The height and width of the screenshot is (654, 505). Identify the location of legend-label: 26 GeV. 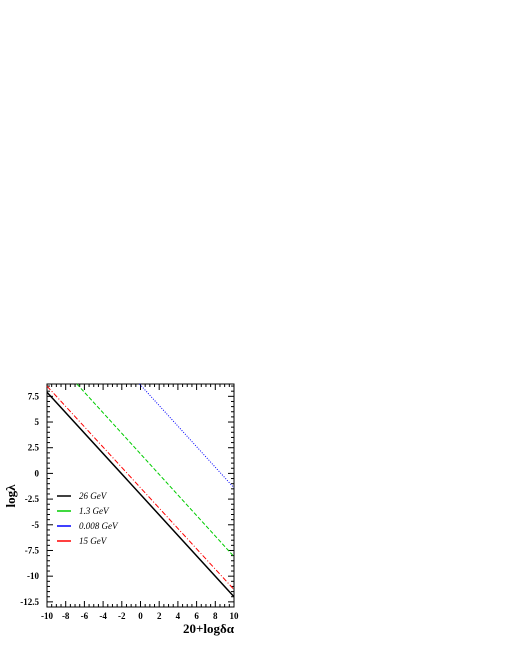
(93, 496).